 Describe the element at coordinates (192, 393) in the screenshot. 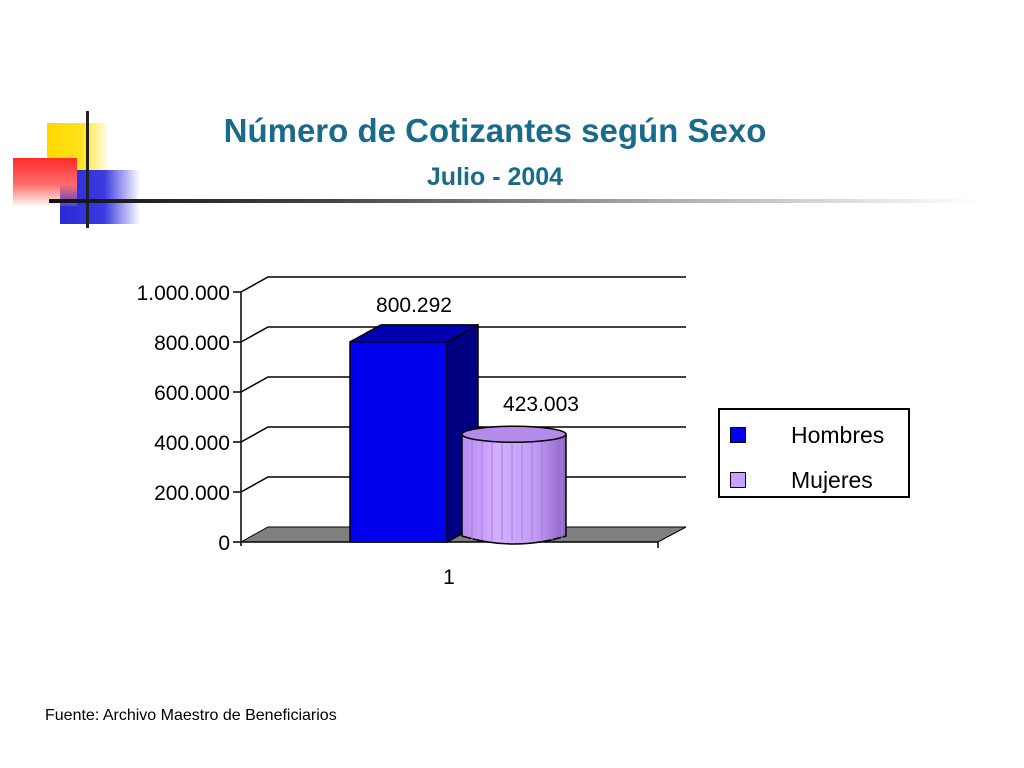

I see `y-tick-label: 600.000` at that location.